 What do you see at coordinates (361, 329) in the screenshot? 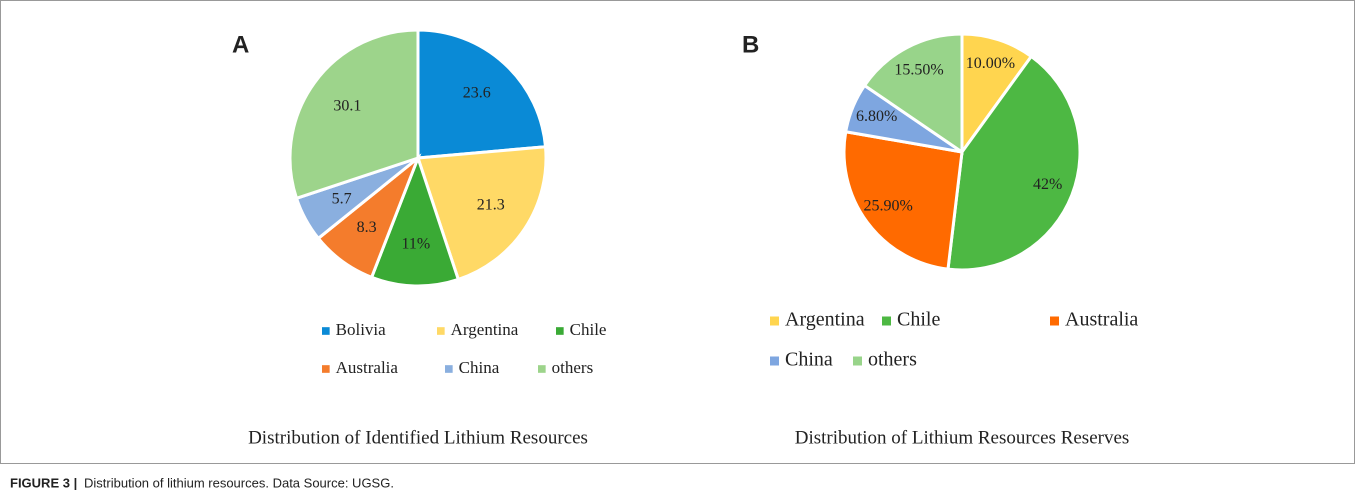
I see `legend-label: Bolivia` at bounding box center [361, 329].